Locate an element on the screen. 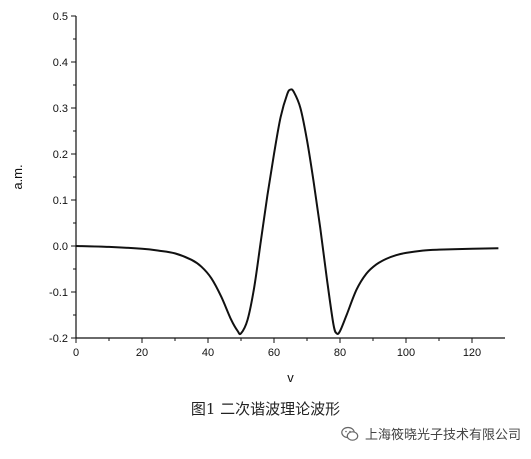 The height and width of the screenshot is (459, 531). x-tick-label: 100 is located at coordinates (406, 353).